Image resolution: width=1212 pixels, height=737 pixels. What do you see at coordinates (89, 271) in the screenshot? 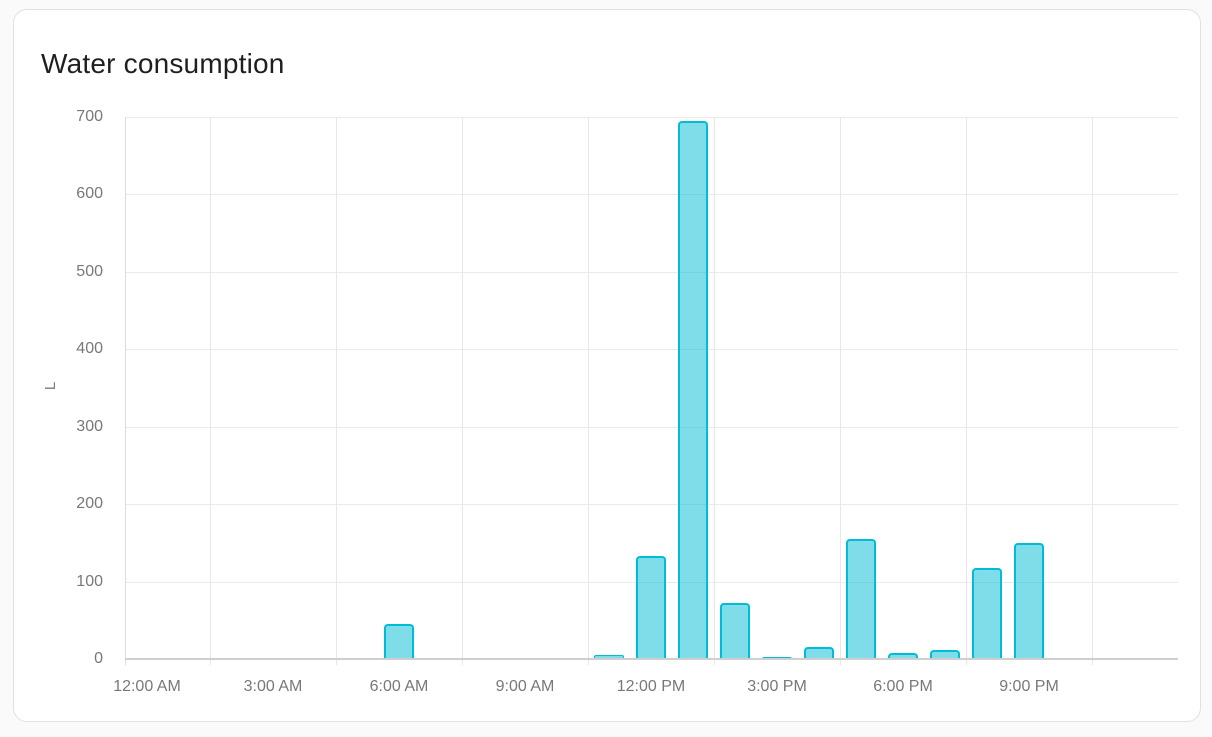
I see `y-tick-label: 500` at bounding box center [89, 271].